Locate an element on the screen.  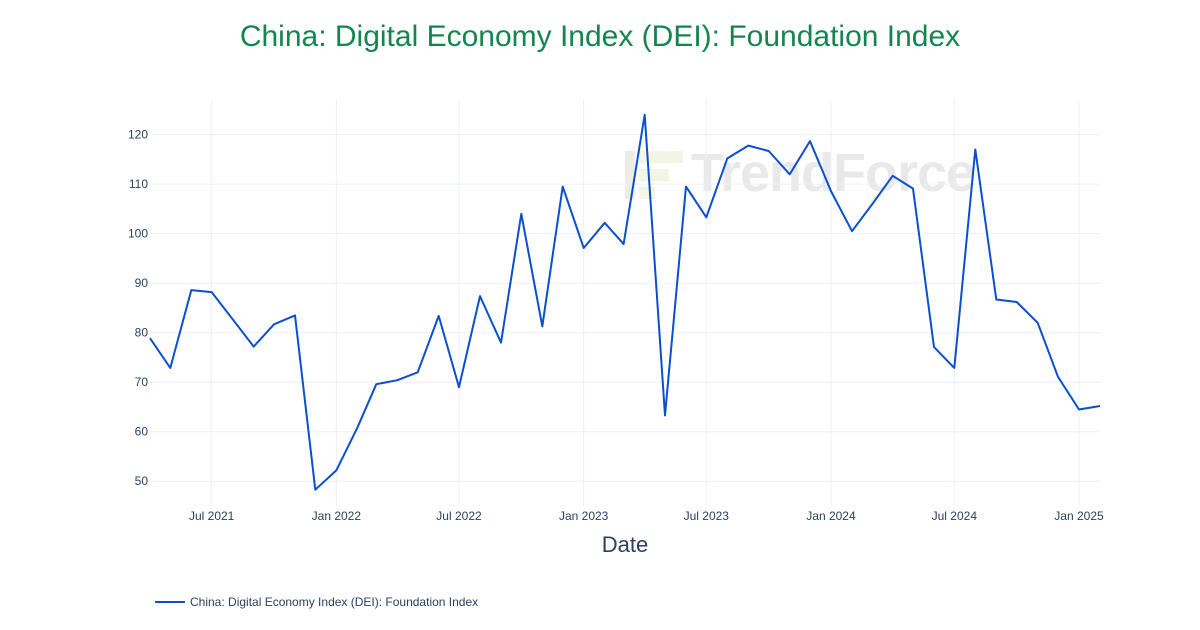
x-tick-label: Jul 2021 is located at coordinates (212, 516).